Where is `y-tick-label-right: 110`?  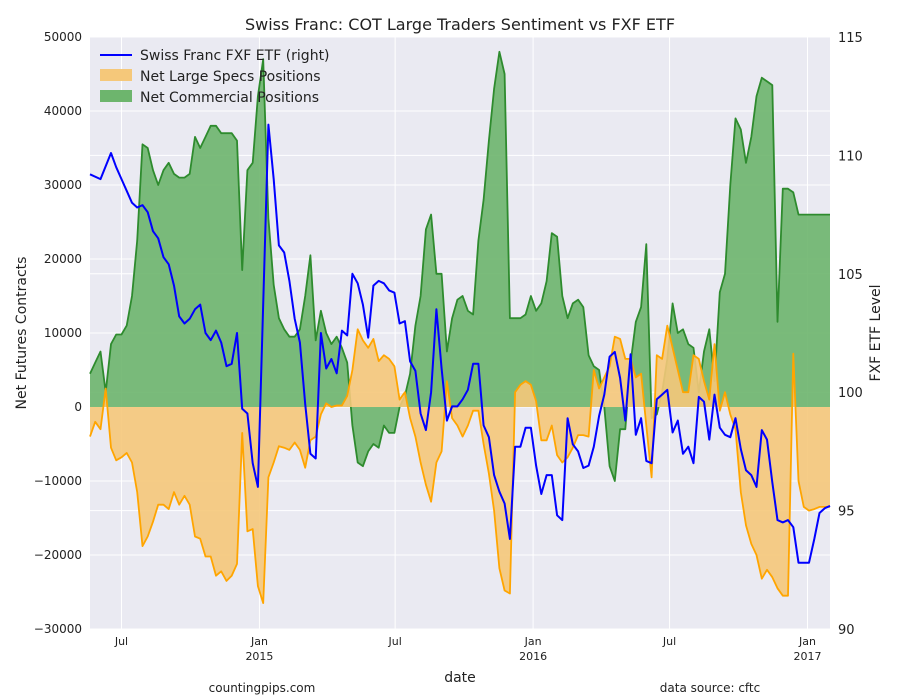
y-tick-label-right: 110 is located at coordinates (850, 156).